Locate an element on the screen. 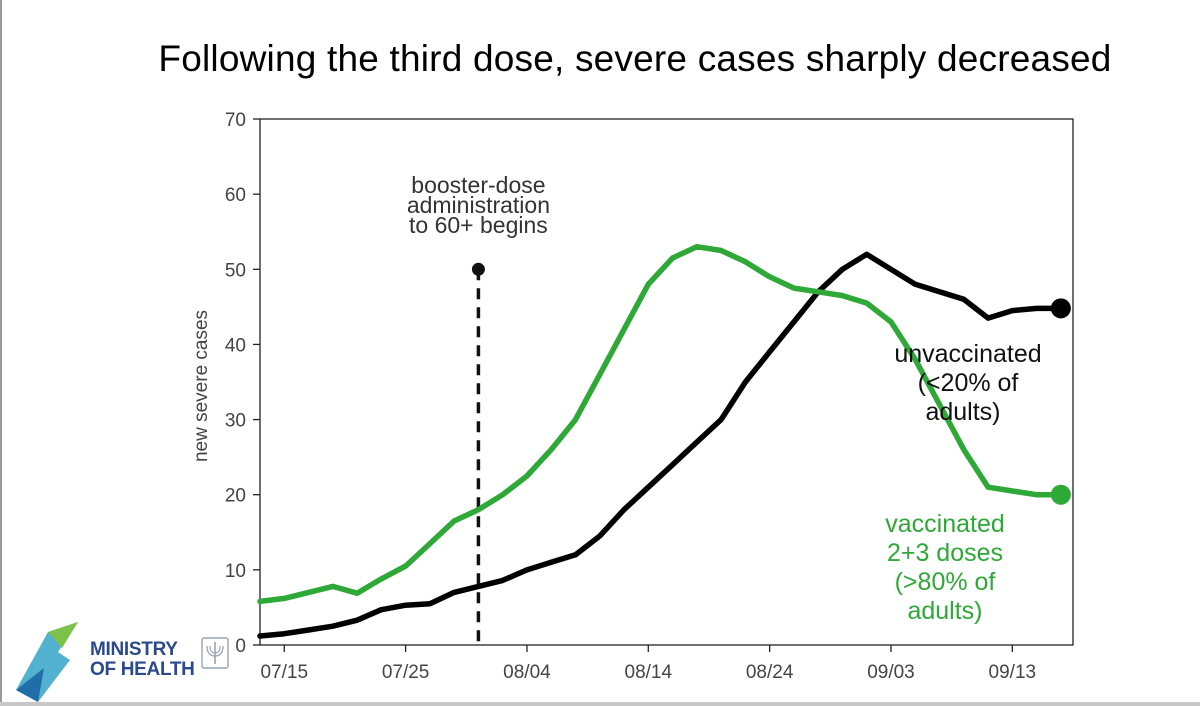  vaccinated-end-marker is located at coordinates (1060, 494).